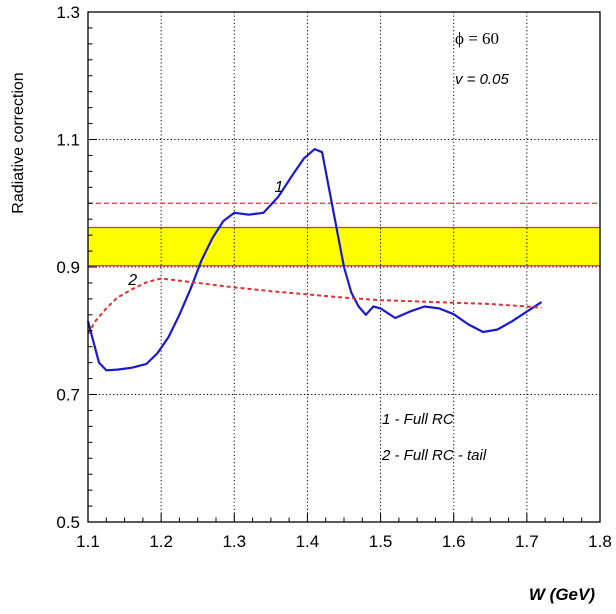 The width and height of the screenshot is (616, 614). I want to click on y-tick-label: 1.1, so click(68, 140).